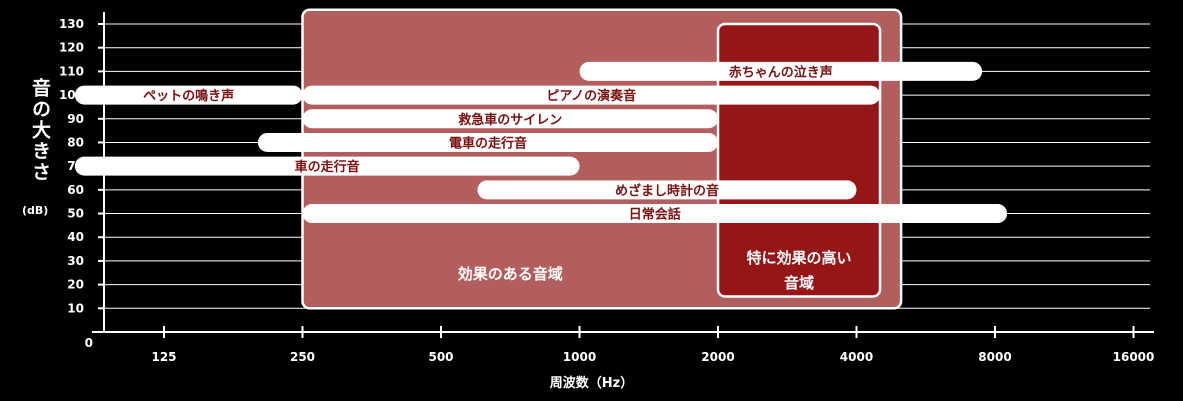  I want to click on range-bar-label: 赤ちゃんの泣き声, so click(781, 72).